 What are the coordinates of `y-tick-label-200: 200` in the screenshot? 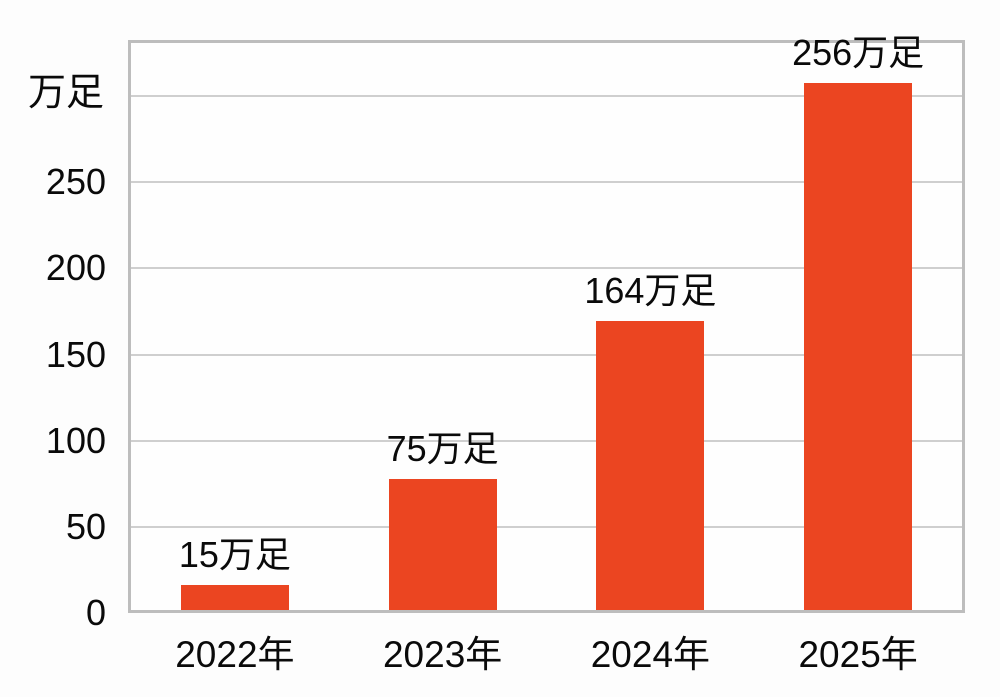 It's located at (75, 268).